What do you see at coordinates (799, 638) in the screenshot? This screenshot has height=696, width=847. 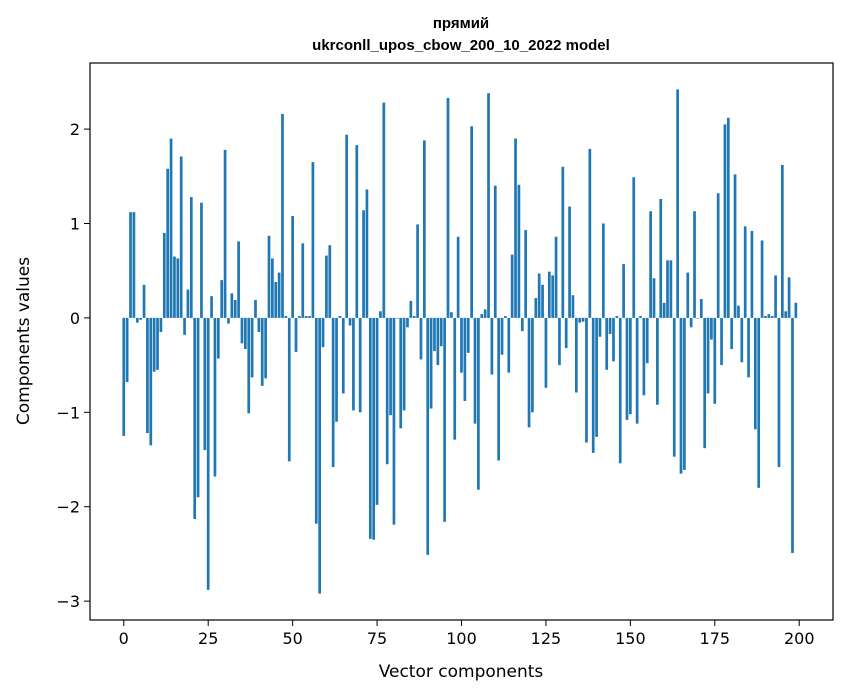 I see `x-tick-label: 200` at bounding box center [799, 638].